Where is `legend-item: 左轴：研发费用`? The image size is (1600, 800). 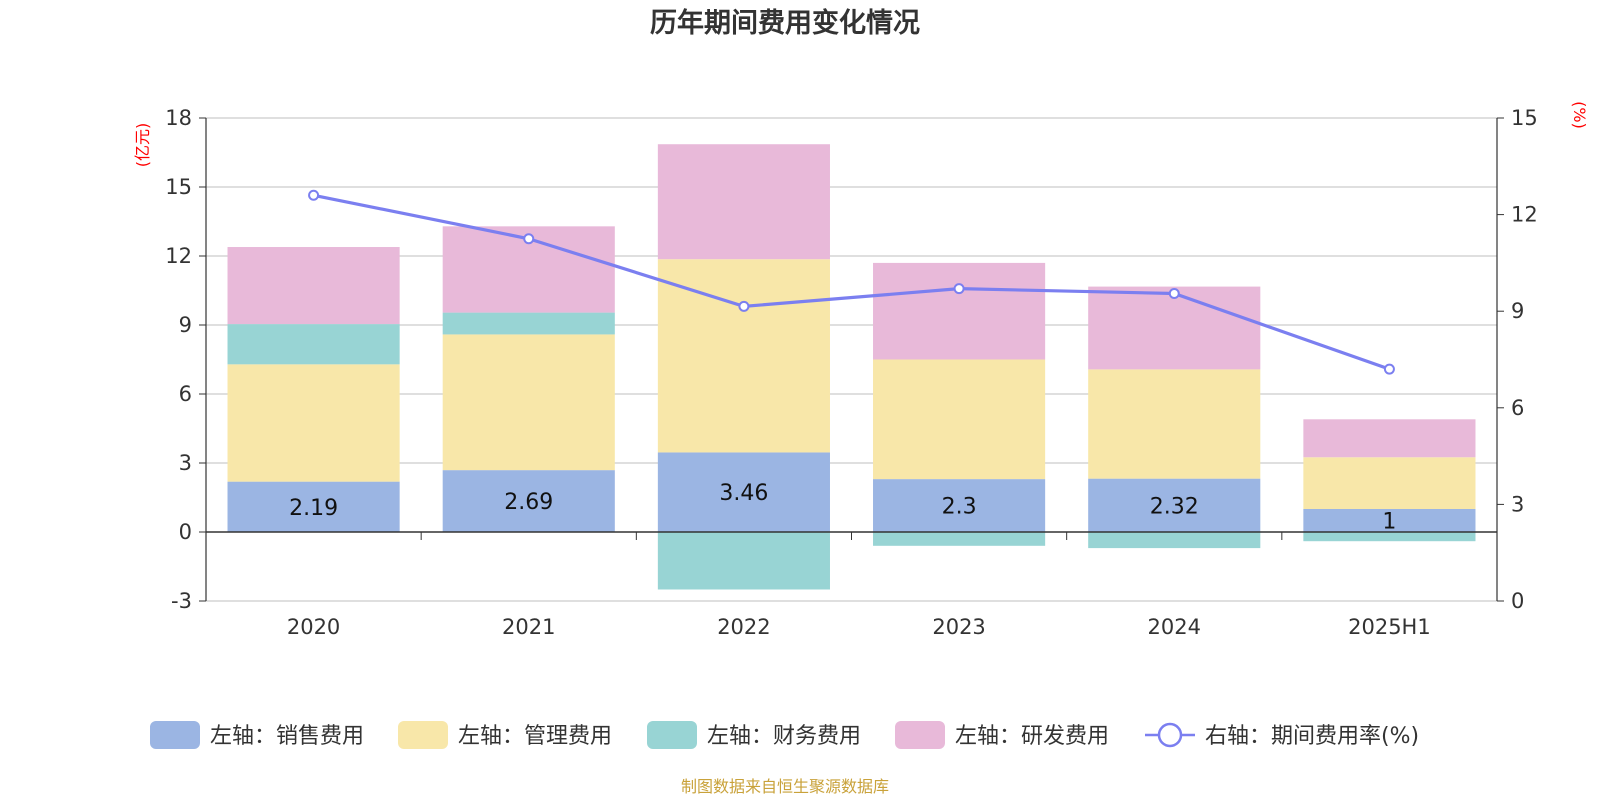 legend-item: 左轴：研发费用 is located at coordinates (1002, 735).